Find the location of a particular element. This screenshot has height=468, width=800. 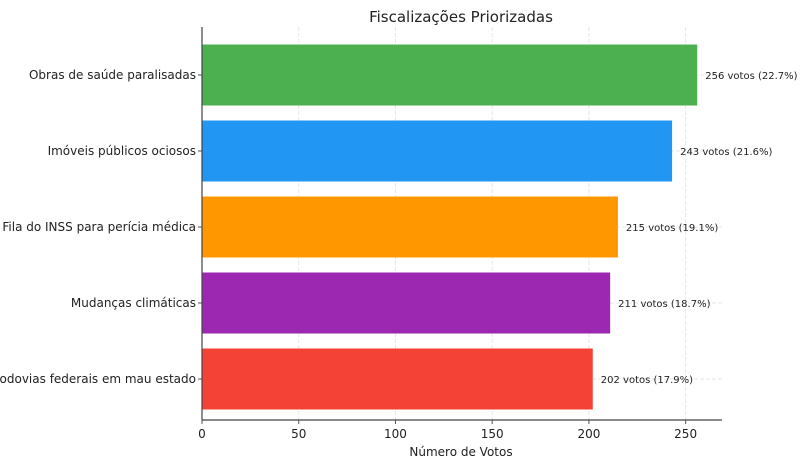

data-label: 211 votos (18.7%) is located at coordinates (664, 304).